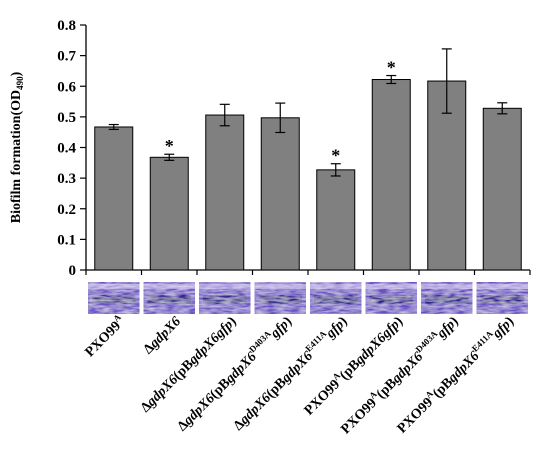  I want to click on y-tick-label: 0, so click(73, 271).